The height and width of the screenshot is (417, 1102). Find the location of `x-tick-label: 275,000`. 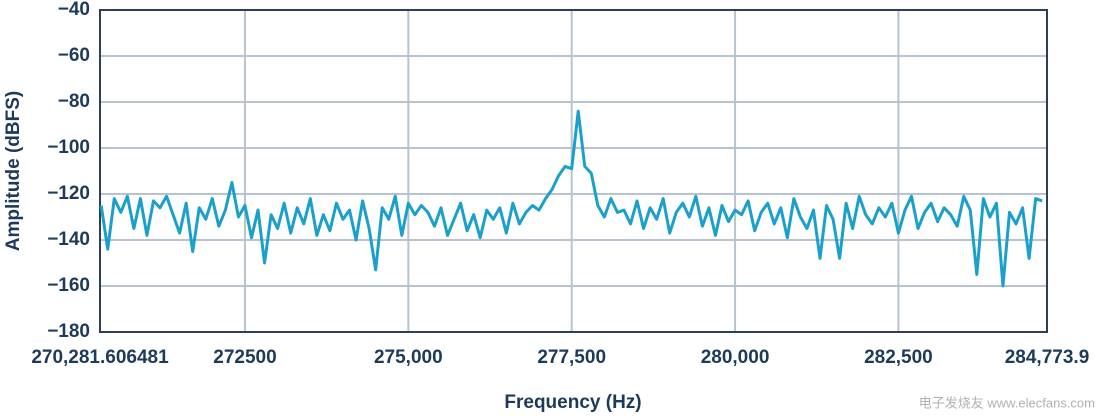

x-tick-label: 275,000 is located at coordinates (408, 357).